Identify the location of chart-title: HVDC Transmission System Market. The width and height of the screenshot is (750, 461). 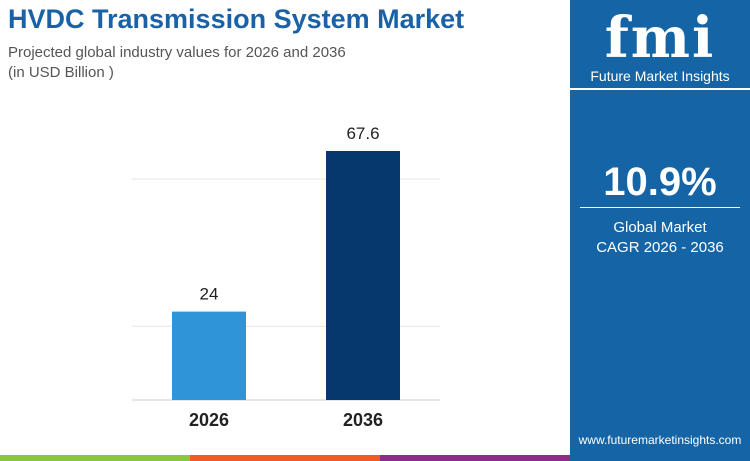
(236, 19).